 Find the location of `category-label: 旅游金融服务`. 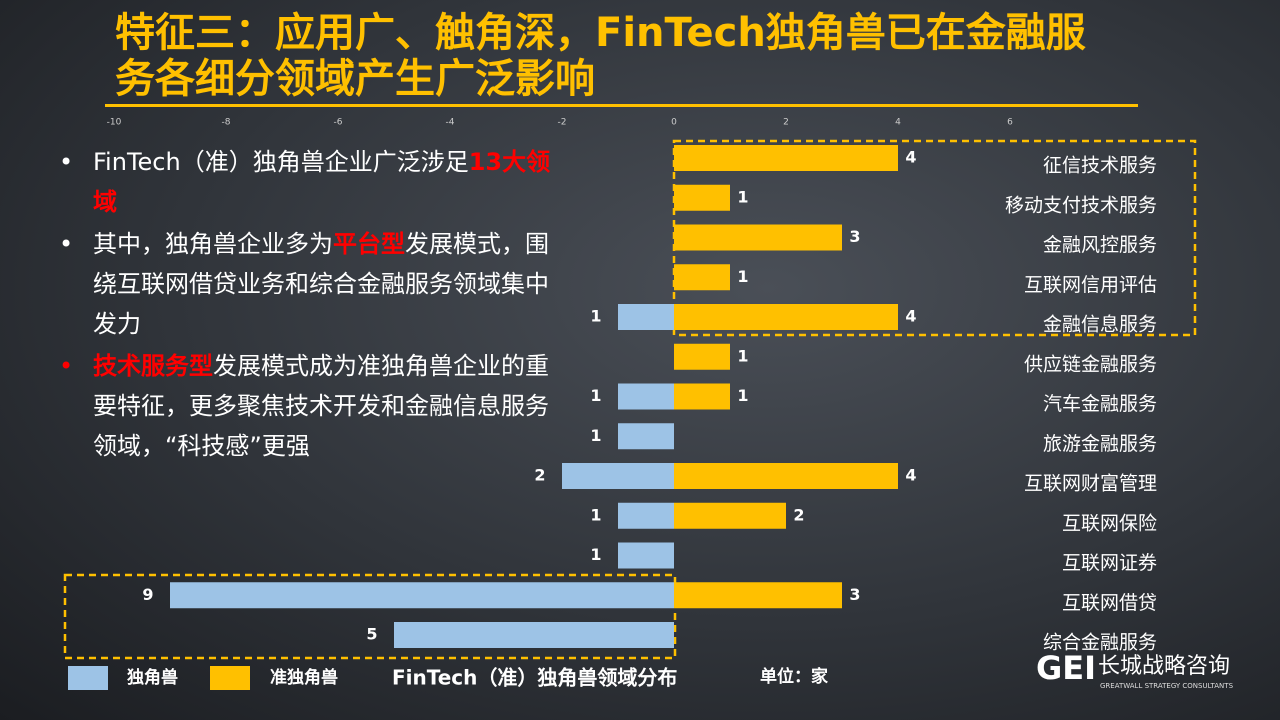

category-label: 旅游金融服务 is located at coordinates (1100, 444).